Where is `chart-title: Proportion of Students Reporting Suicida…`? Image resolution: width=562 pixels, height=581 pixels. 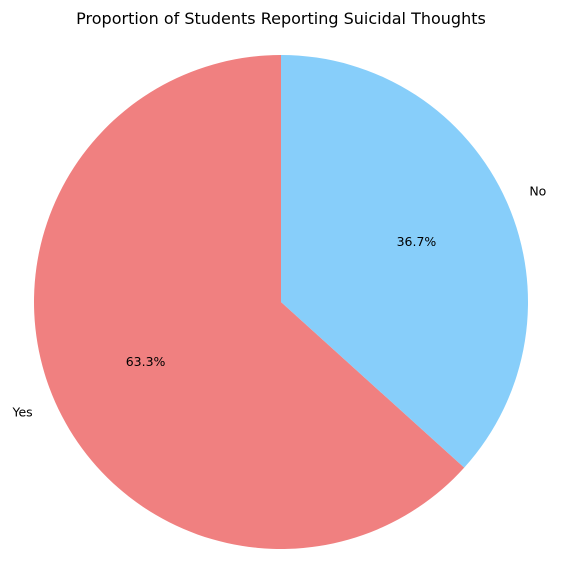 chart-title: Proportion of Students Reporting Suicida… is located at coordinates (281, 18).